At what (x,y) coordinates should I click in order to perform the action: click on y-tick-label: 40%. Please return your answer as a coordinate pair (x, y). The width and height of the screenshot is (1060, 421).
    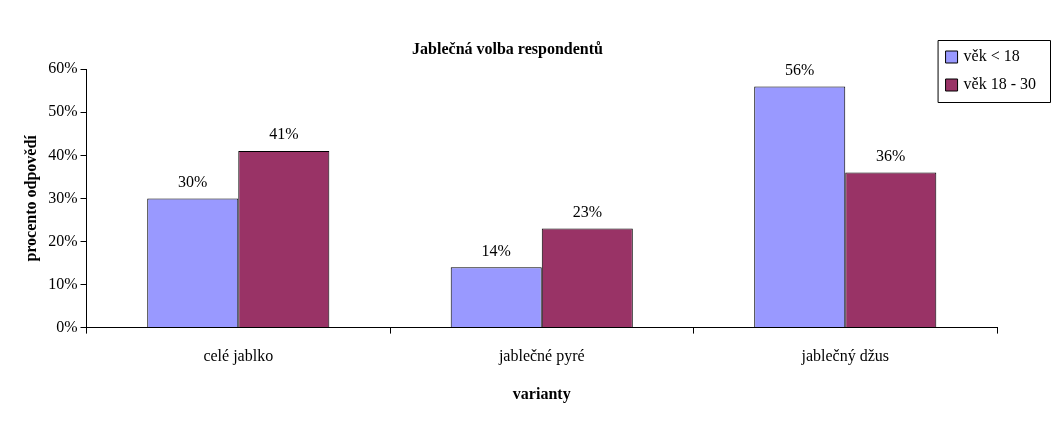
    Looking at the image, I should click on (63, 154).